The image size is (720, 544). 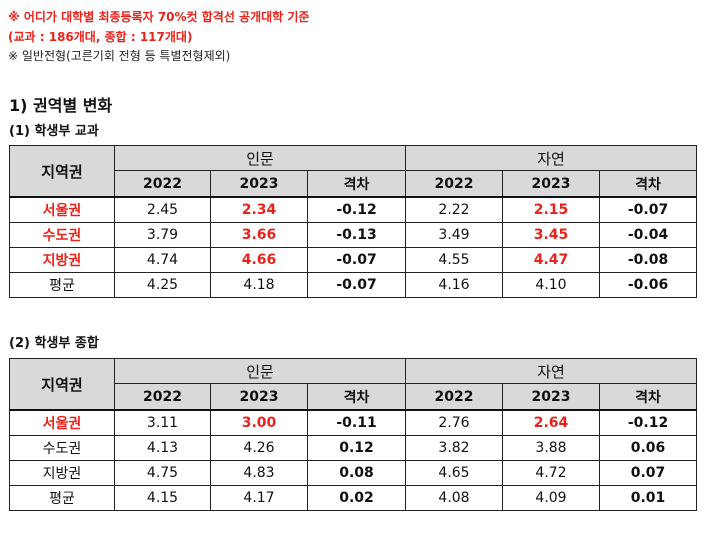 What do you see at coordinates (648, 473) in the screenshot?
I see `cell: 0.07` at bounding box center [648, 473].